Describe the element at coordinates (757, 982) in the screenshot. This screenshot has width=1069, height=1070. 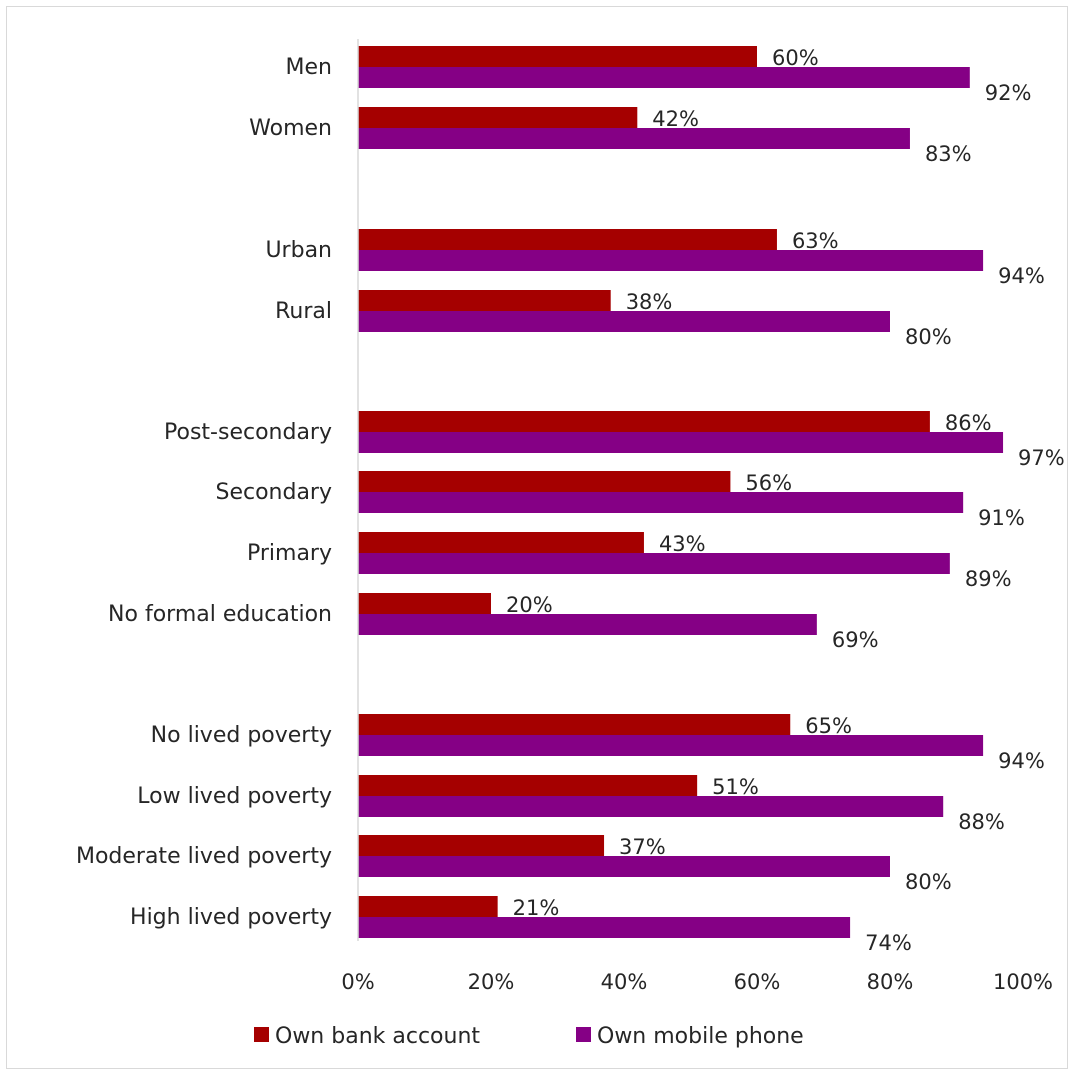
I see `x-tick-label: 60%` at that location.